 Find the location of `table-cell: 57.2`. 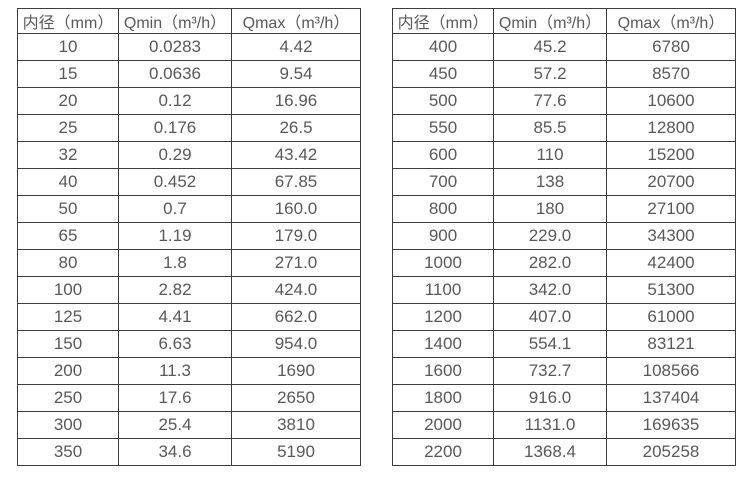

table-cell: 57.2 is located at coordinates (550, 74).